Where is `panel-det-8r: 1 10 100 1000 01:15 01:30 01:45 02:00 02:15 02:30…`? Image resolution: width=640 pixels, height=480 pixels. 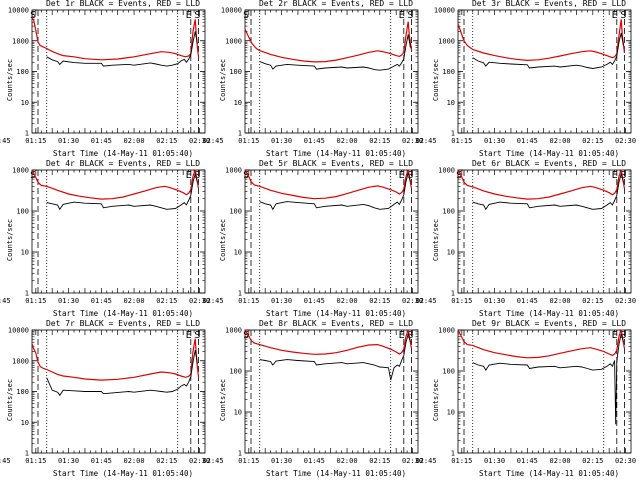
panel-det-8r: 1 10 100 1000 01:15 01:30 01:45 02:00 02:15 02:30… is located at coordinates (314, 399).